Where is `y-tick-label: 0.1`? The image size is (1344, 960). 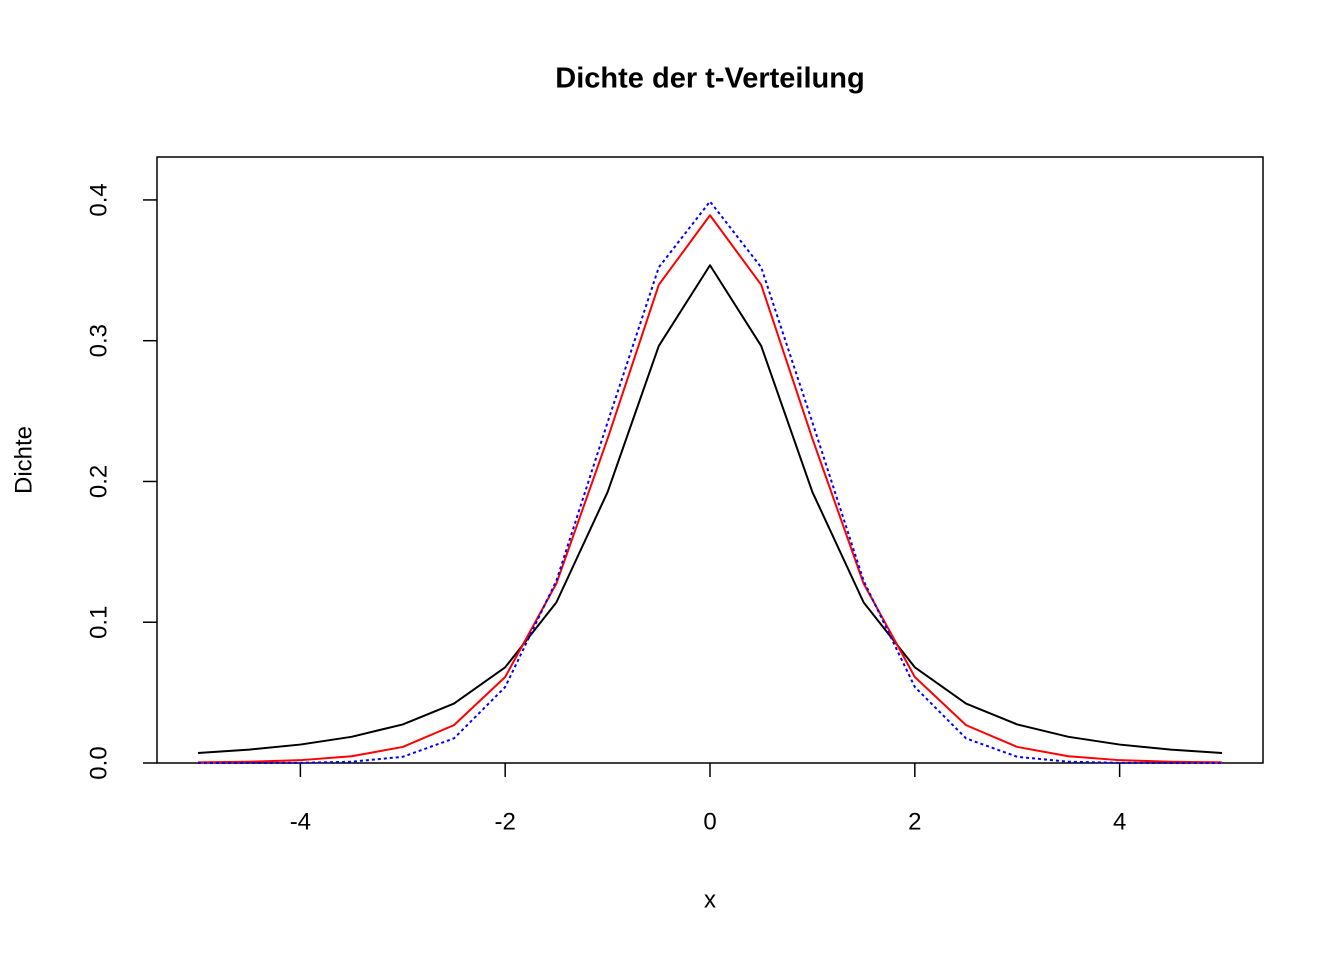 y-tick-label: 0.1 is located at coordinates (98, 622).